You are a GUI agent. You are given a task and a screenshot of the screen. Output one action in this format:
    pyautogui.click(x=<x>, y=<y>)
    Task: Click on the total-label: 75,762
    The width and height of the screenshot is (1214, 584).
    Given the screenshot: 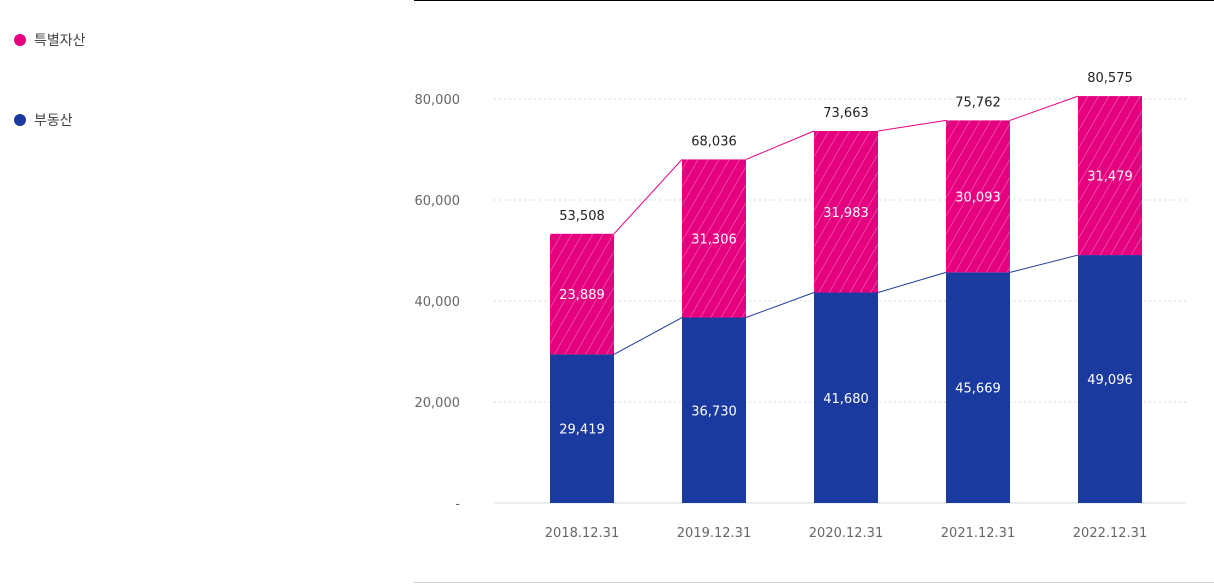 What is the action you would take?
    pyautogui.click(x=978, y=102)
    